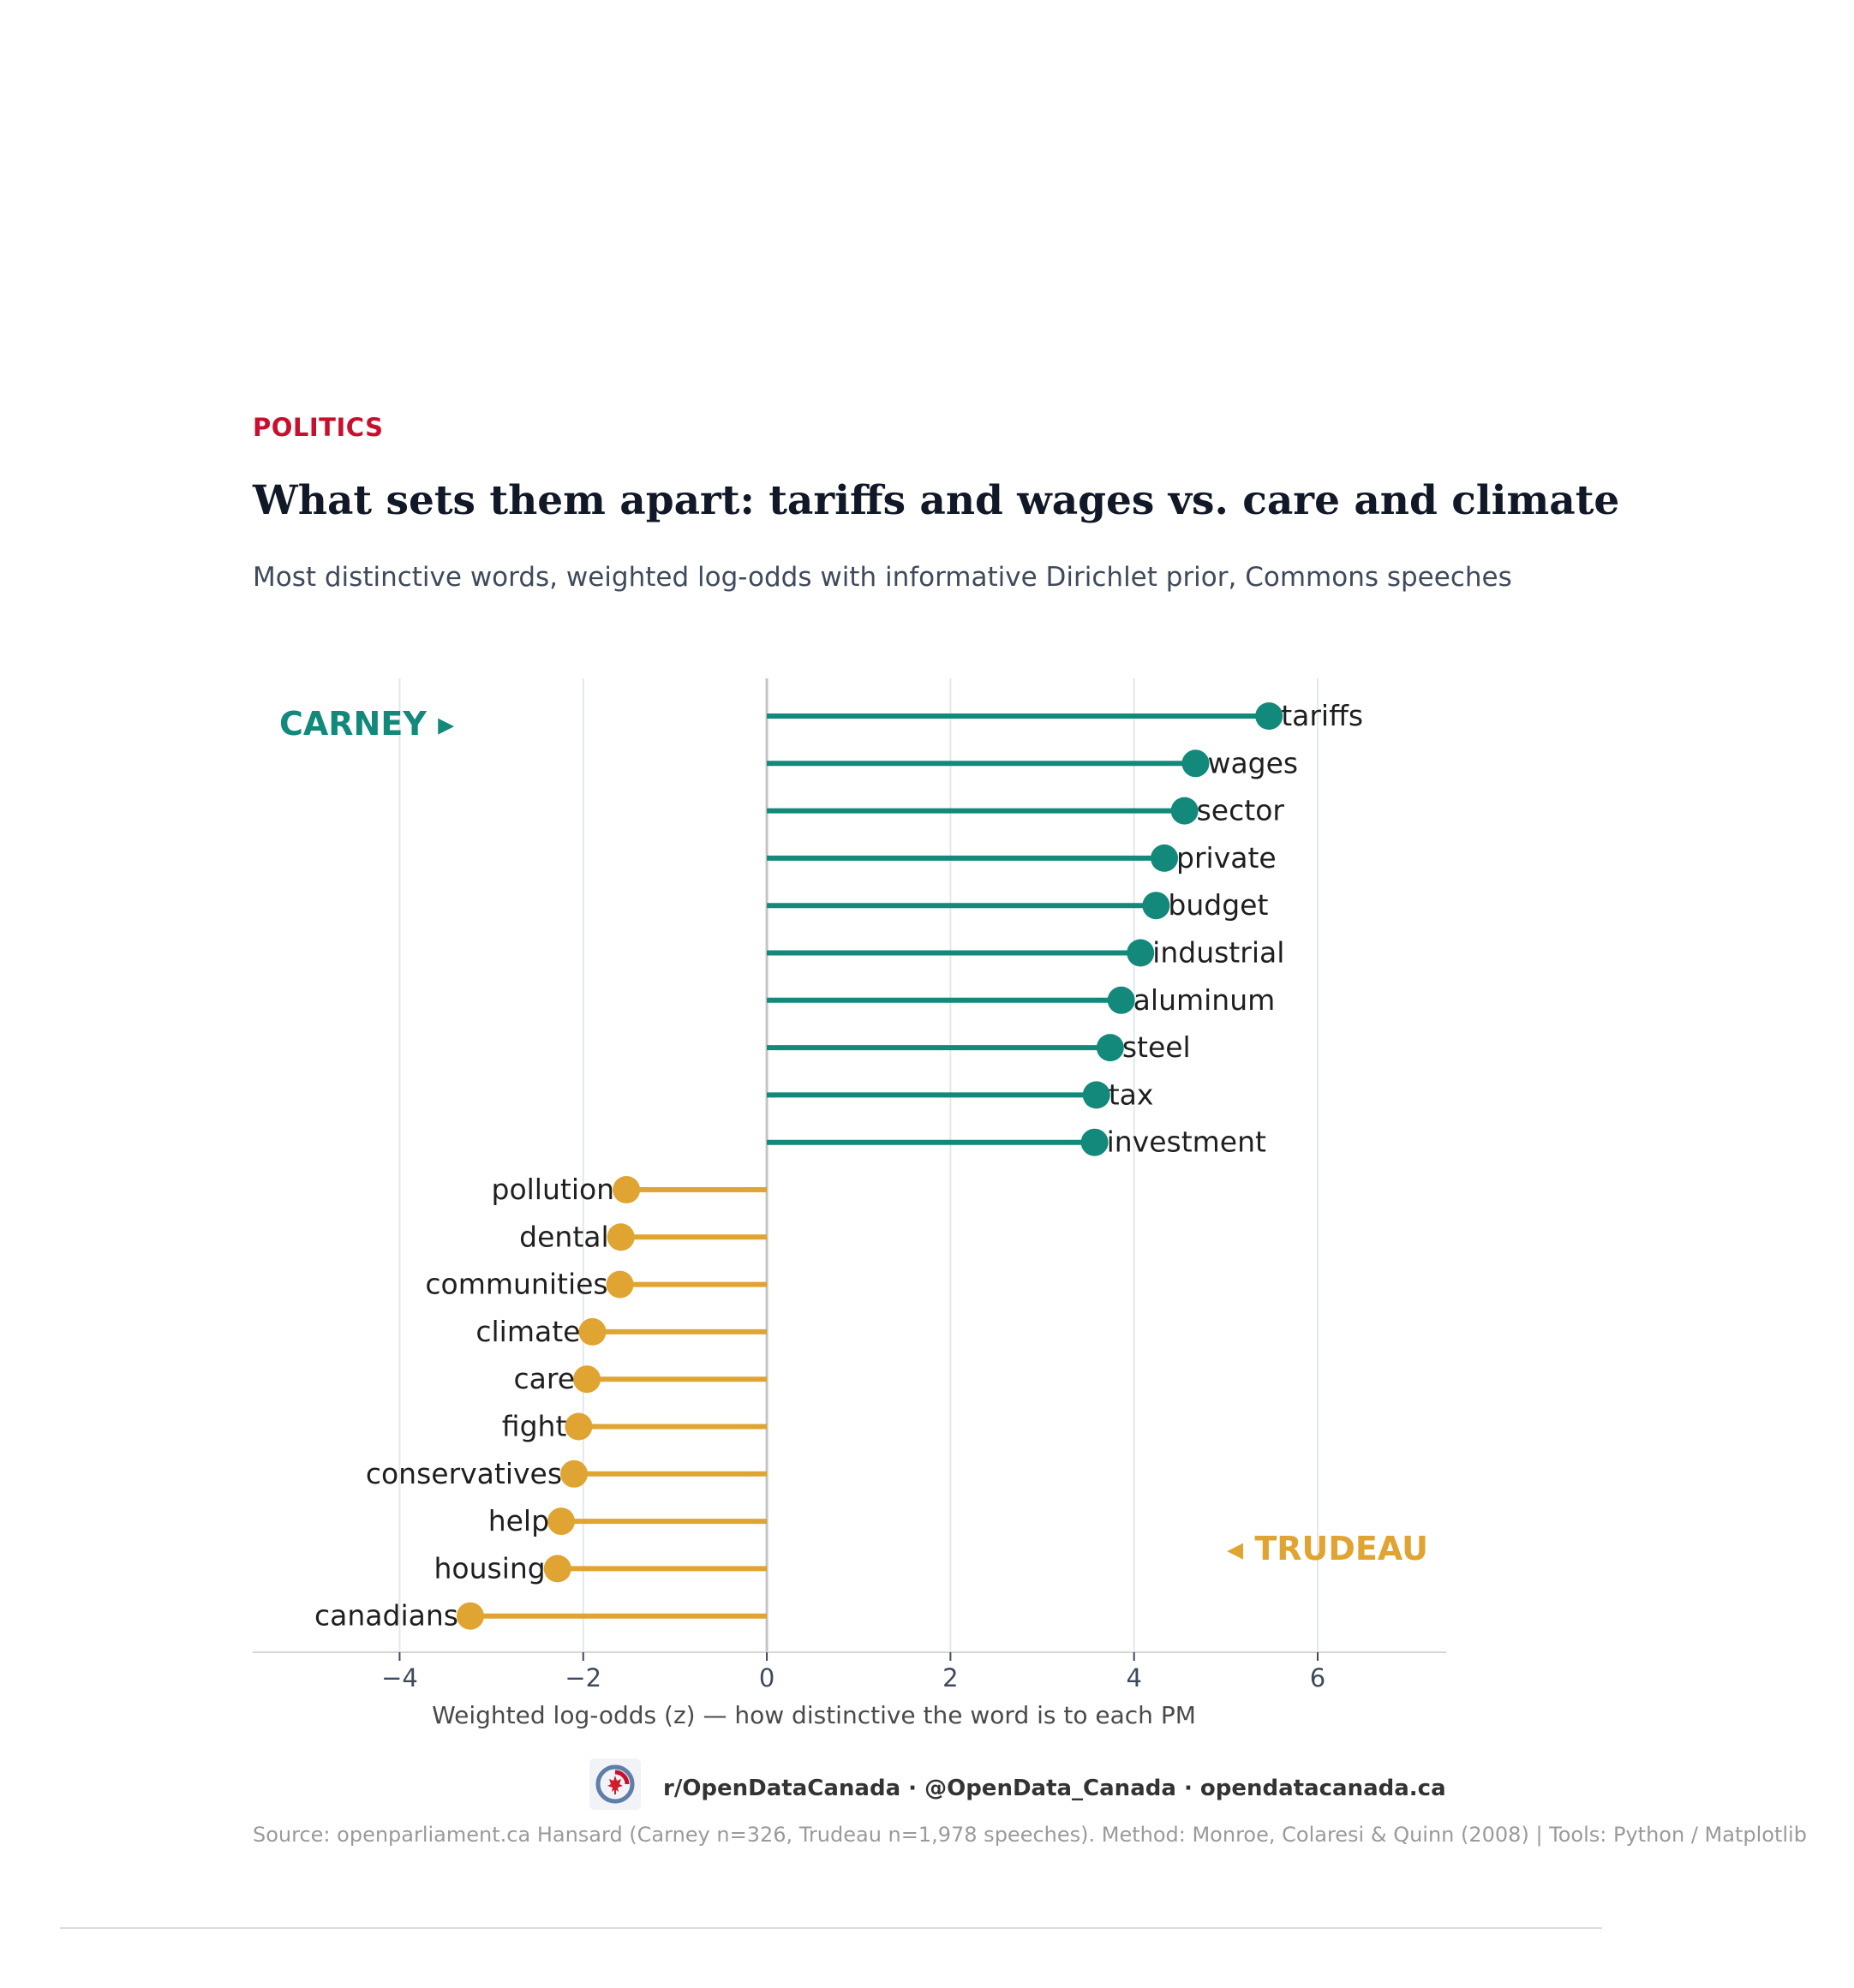  What do you see at coordinates (564, 1236) in the screenshot?
I see `word-label: dental` at bounding box center [564, 1236].